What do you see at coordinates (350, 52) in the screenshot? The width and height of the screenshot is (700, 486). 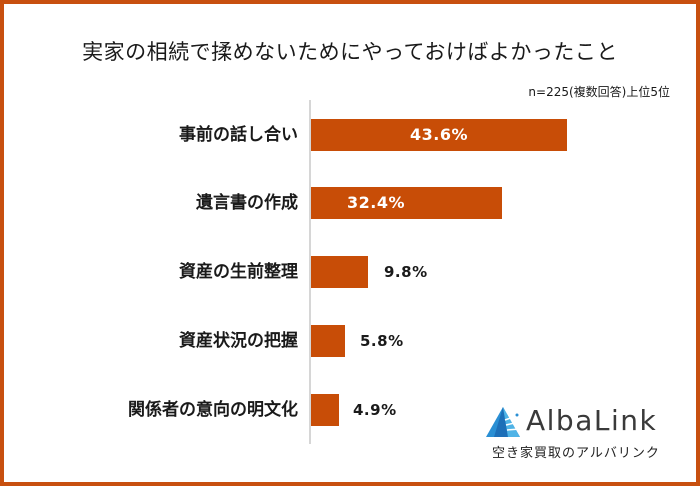 I see `chart-title: 実家の相続で揉めないためにやっておけばよかったこと` at bounding box center [350, 52].